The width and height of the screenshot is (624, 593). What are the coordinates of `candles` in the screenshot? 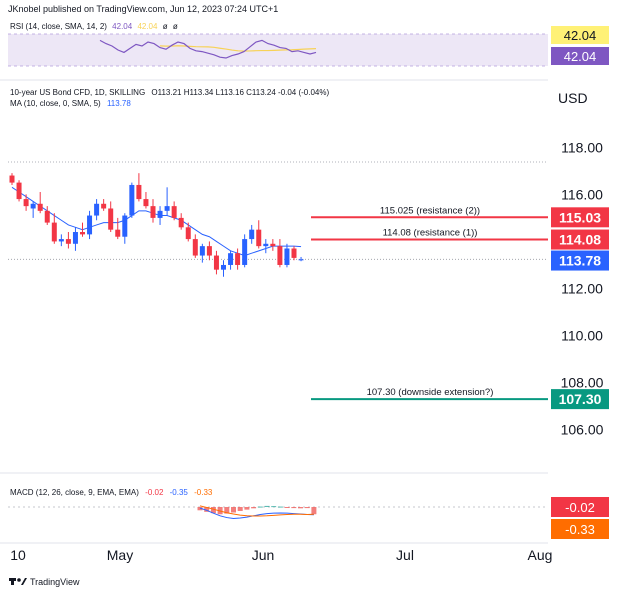 It's located at (156, 225).